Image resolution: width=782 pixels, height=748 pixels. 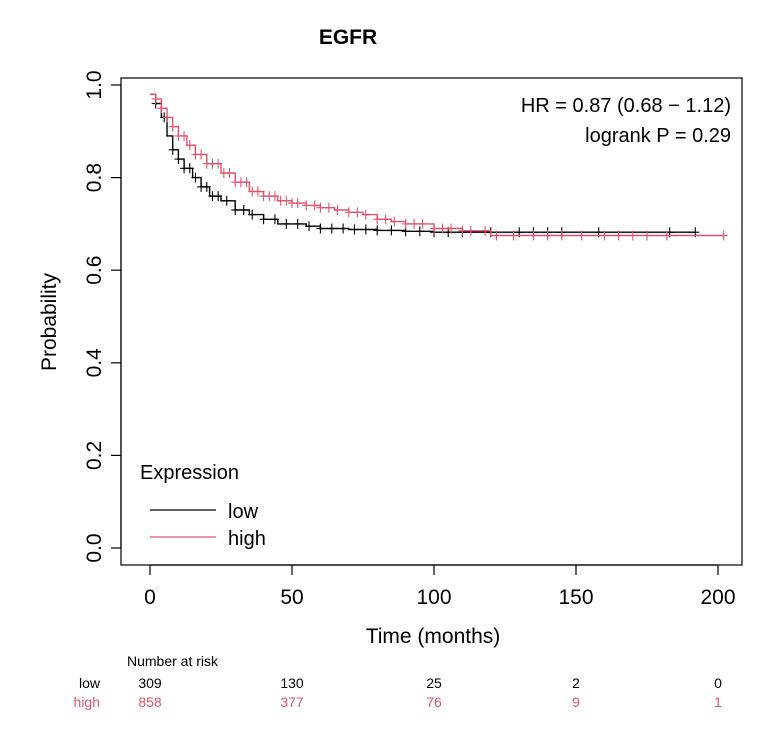 I want to click on chart-title: EGFR, so click(x=348, y=37).